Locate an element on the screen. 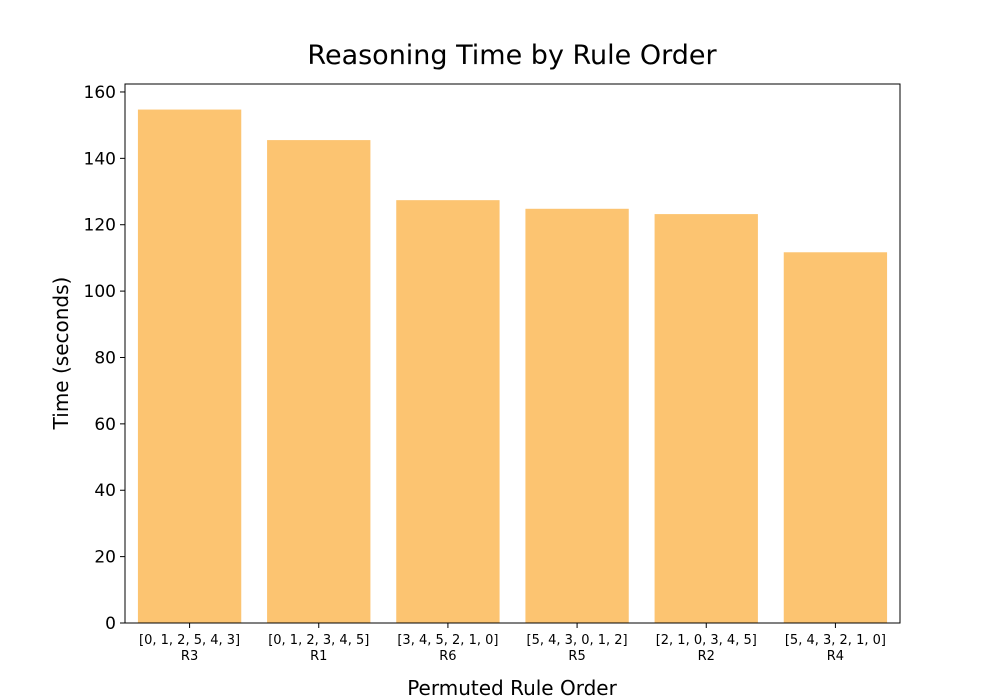 Image resolution: width=1000 pixels, height=700 pixels. x-tick-label-order: [0, 1, 2, 5, 4, 3] is located at coordinates (189, 640).